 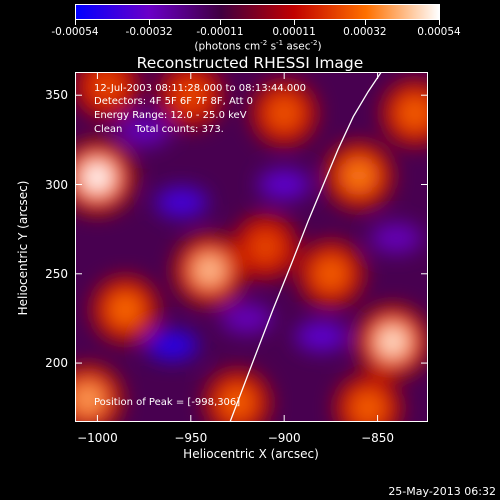 What do you see at coordinates (56, 273) in the screenshot?
I see `y-tick-label: 250` at bounding box center [56, 273].